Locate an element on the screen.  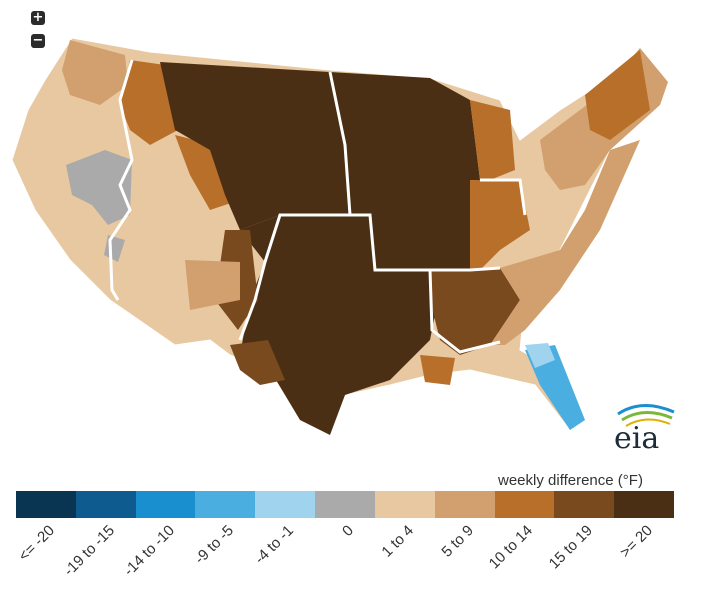
region-midwest is located at coordinates (405, 171).